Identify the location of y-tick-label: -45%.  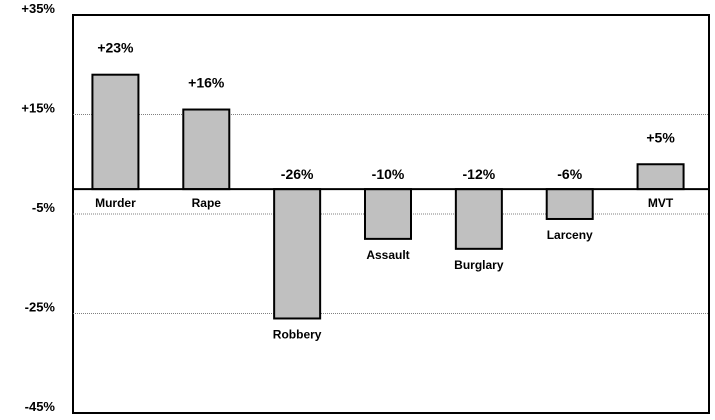
(40, 406).